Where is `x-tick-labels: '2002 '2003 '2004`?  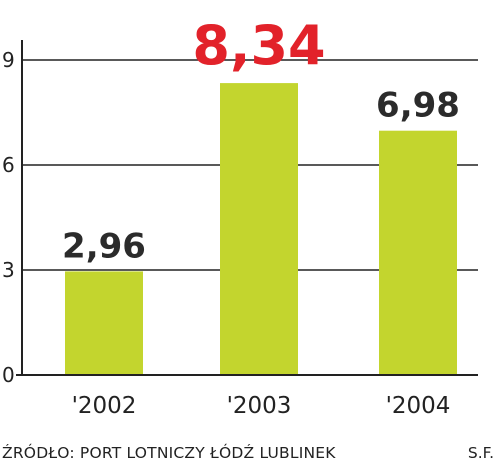 x-tick-labels: '2002 '2003 '2004 is located at coordinates (261, 406).